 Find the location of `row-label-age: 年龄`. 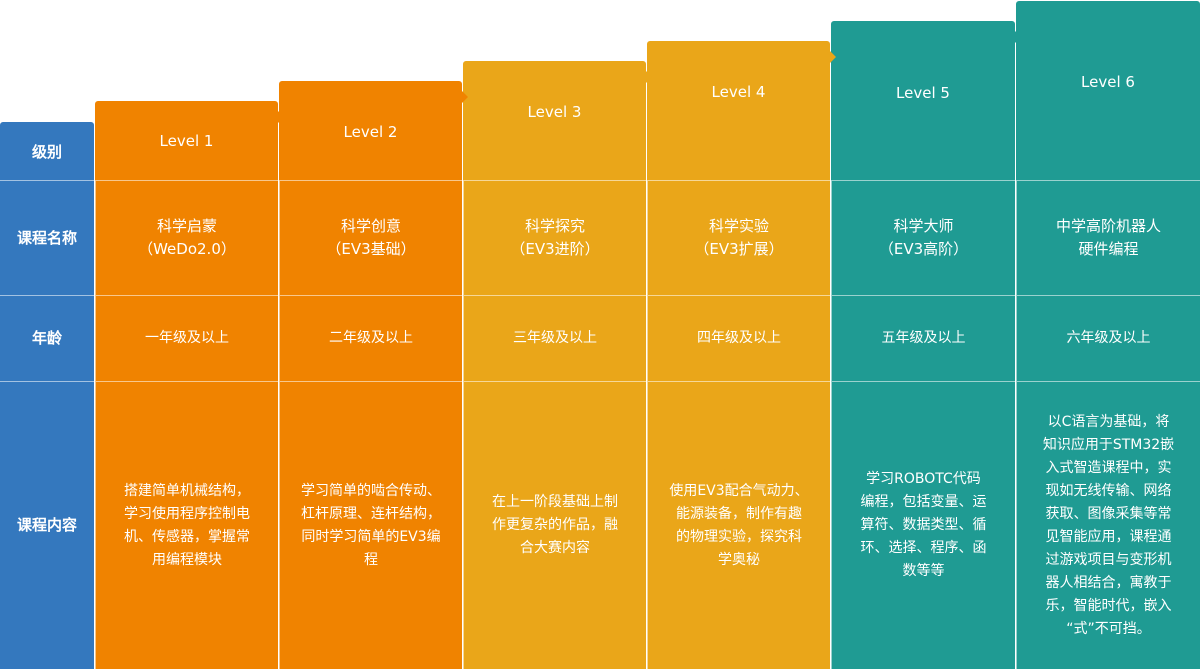

row-label-age: 年龄 is located at coordinates (47, 338).